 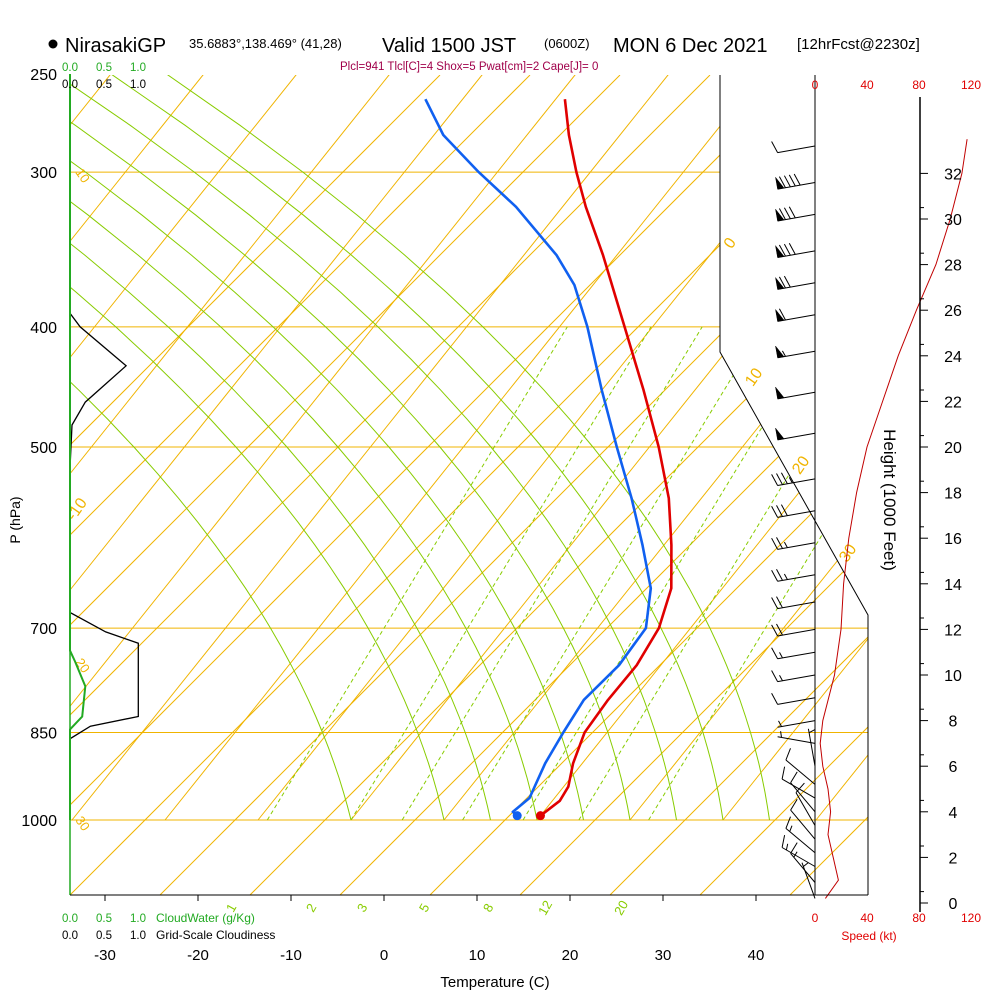 I want to click on height-tick-label: 4, so click(x=953, y=813).